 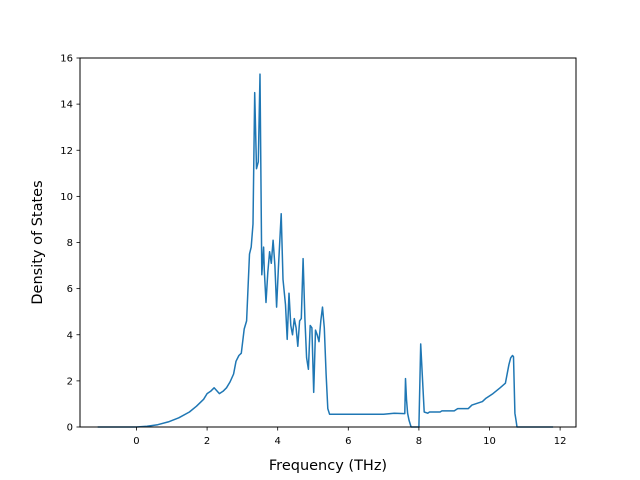 What do you see at coordinates (207, 441) in the screenshot?
I see `x-tick-label: 2` at bounding box center [207, 441].